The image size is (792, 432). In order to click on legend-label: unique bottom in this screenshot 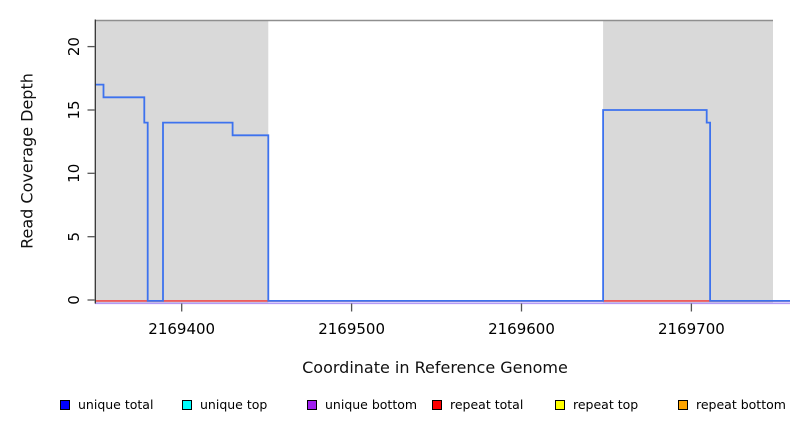, I will do `click(371, 404)`.